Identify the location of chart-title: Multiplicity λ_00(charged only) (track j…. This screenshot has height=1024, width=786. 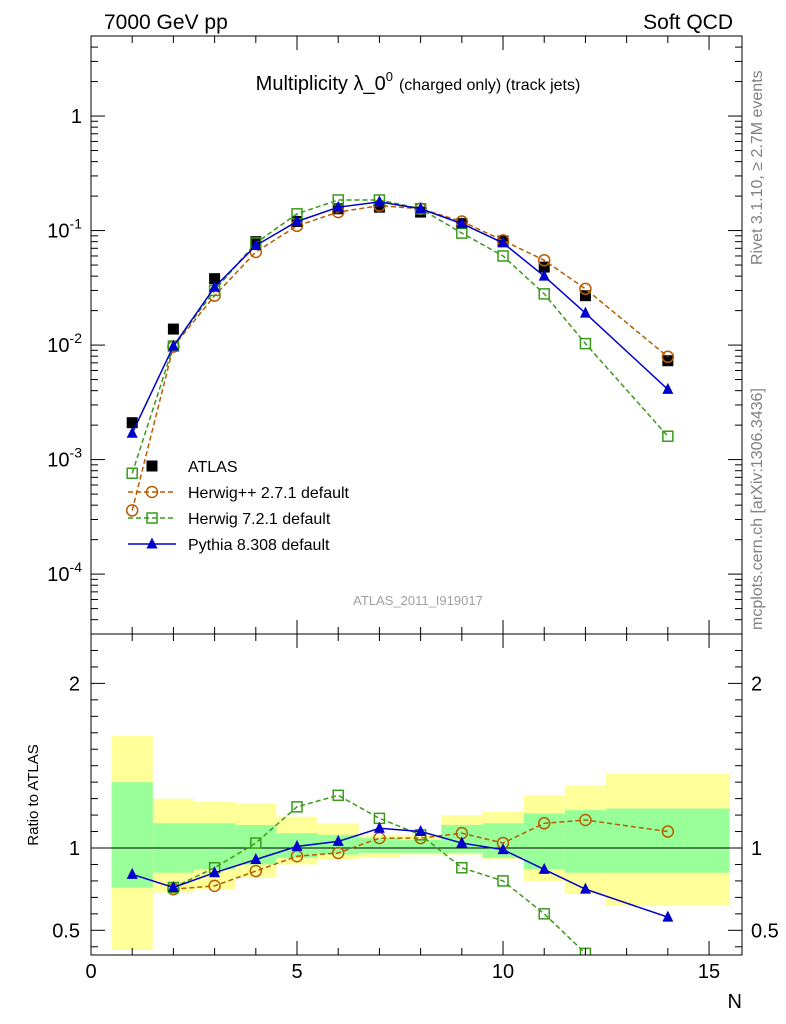
(418, 82).